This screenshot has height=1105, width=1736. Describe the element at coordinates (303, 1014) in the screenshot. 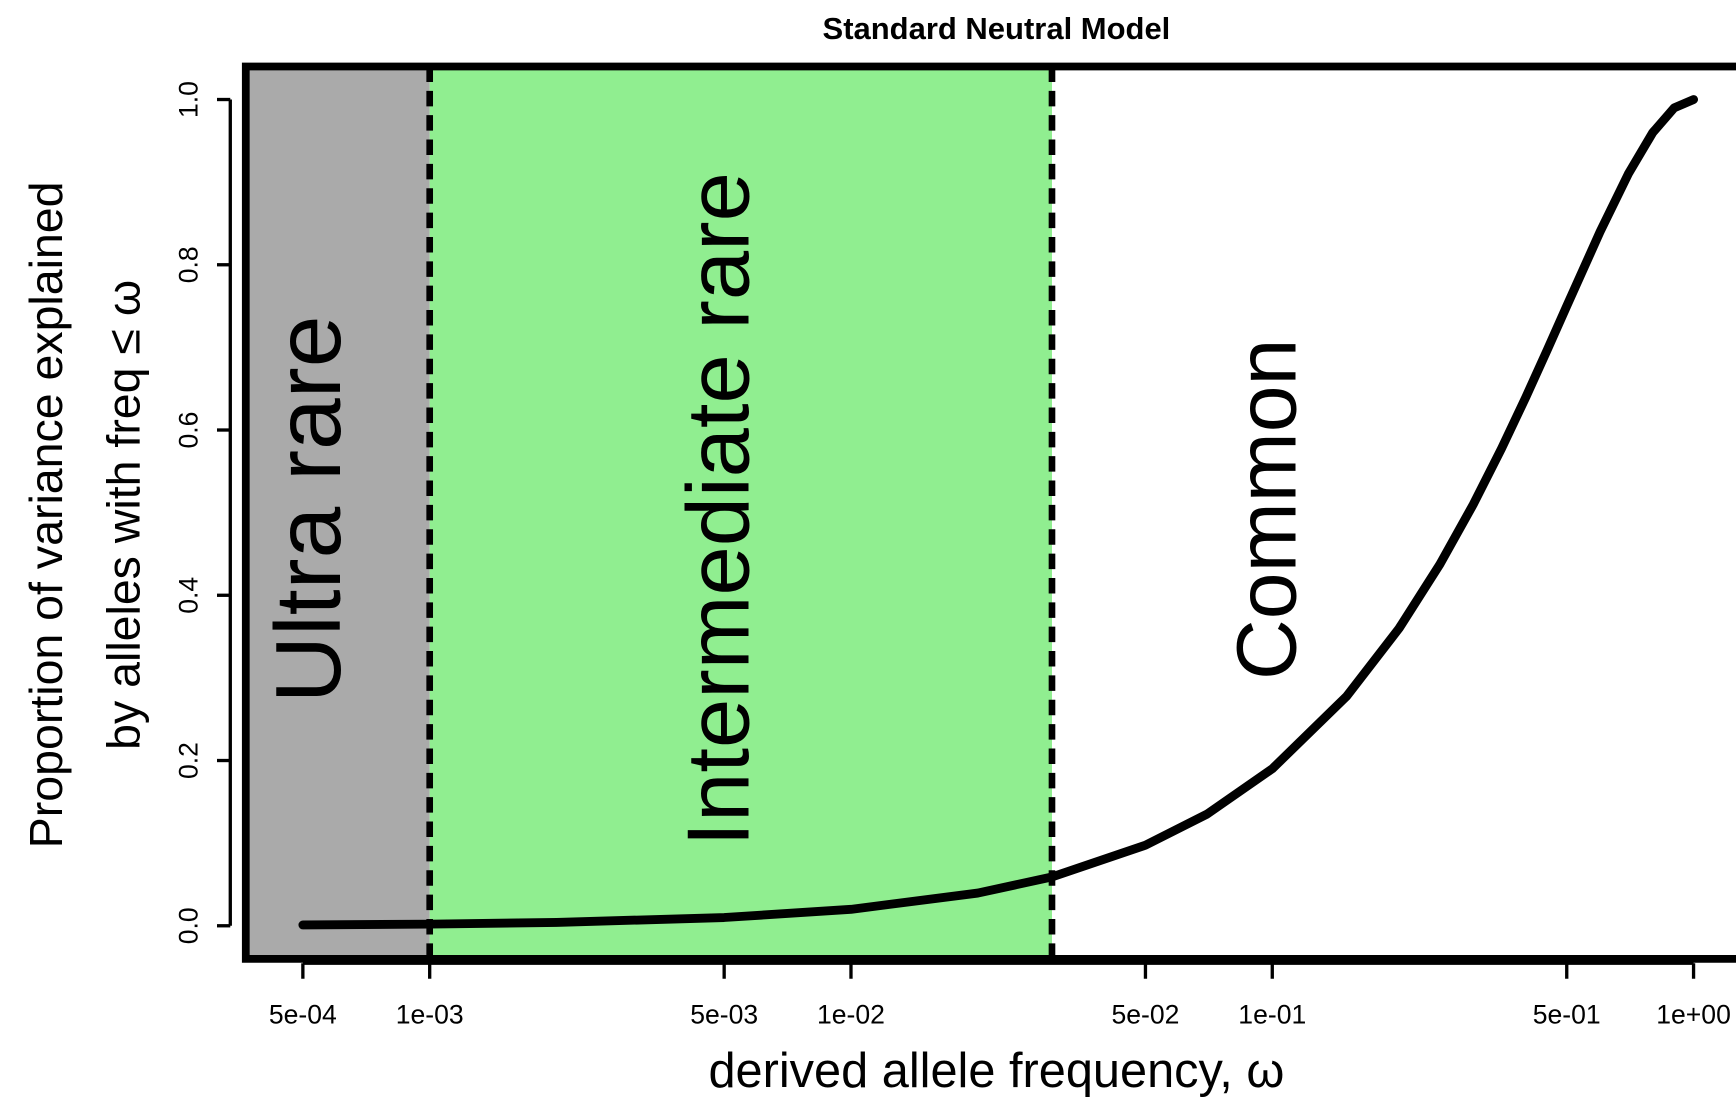

I see `x-tick-label: 5e-04` at that location.